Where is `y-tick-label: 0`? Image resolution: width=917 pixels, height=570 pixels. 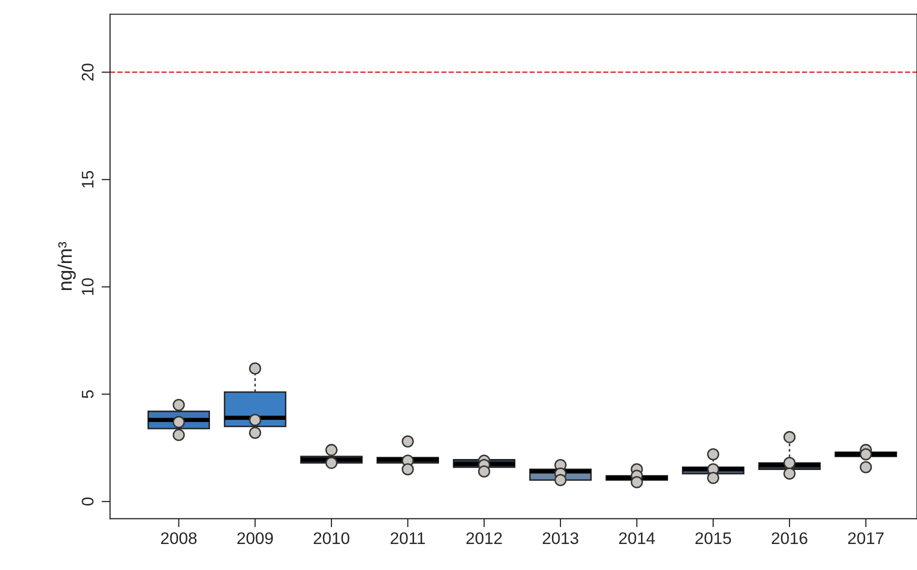 y-tick-label: 0 is located at coordinates (88, 502).